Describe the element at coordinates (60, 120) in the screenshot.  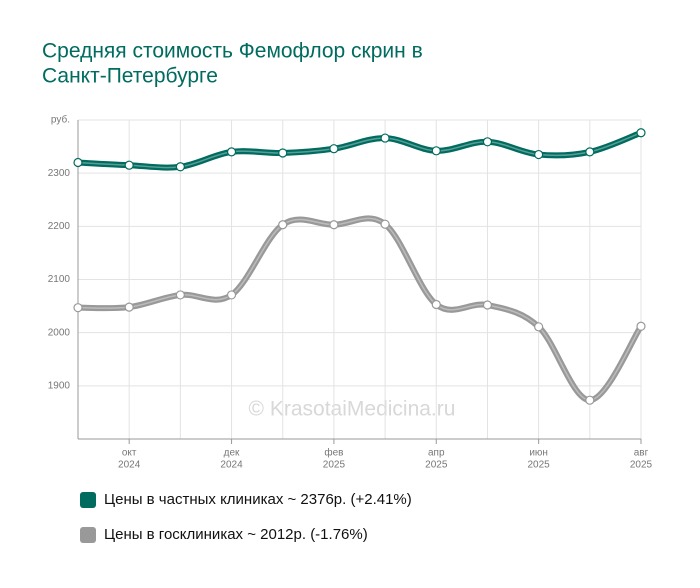
I see `y-tick-label: руб.` at that location.